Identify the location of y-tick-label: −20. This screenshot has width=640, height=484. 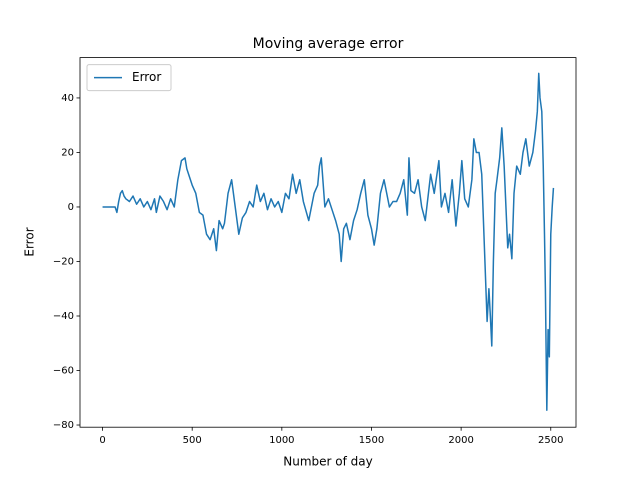
(63, 261).